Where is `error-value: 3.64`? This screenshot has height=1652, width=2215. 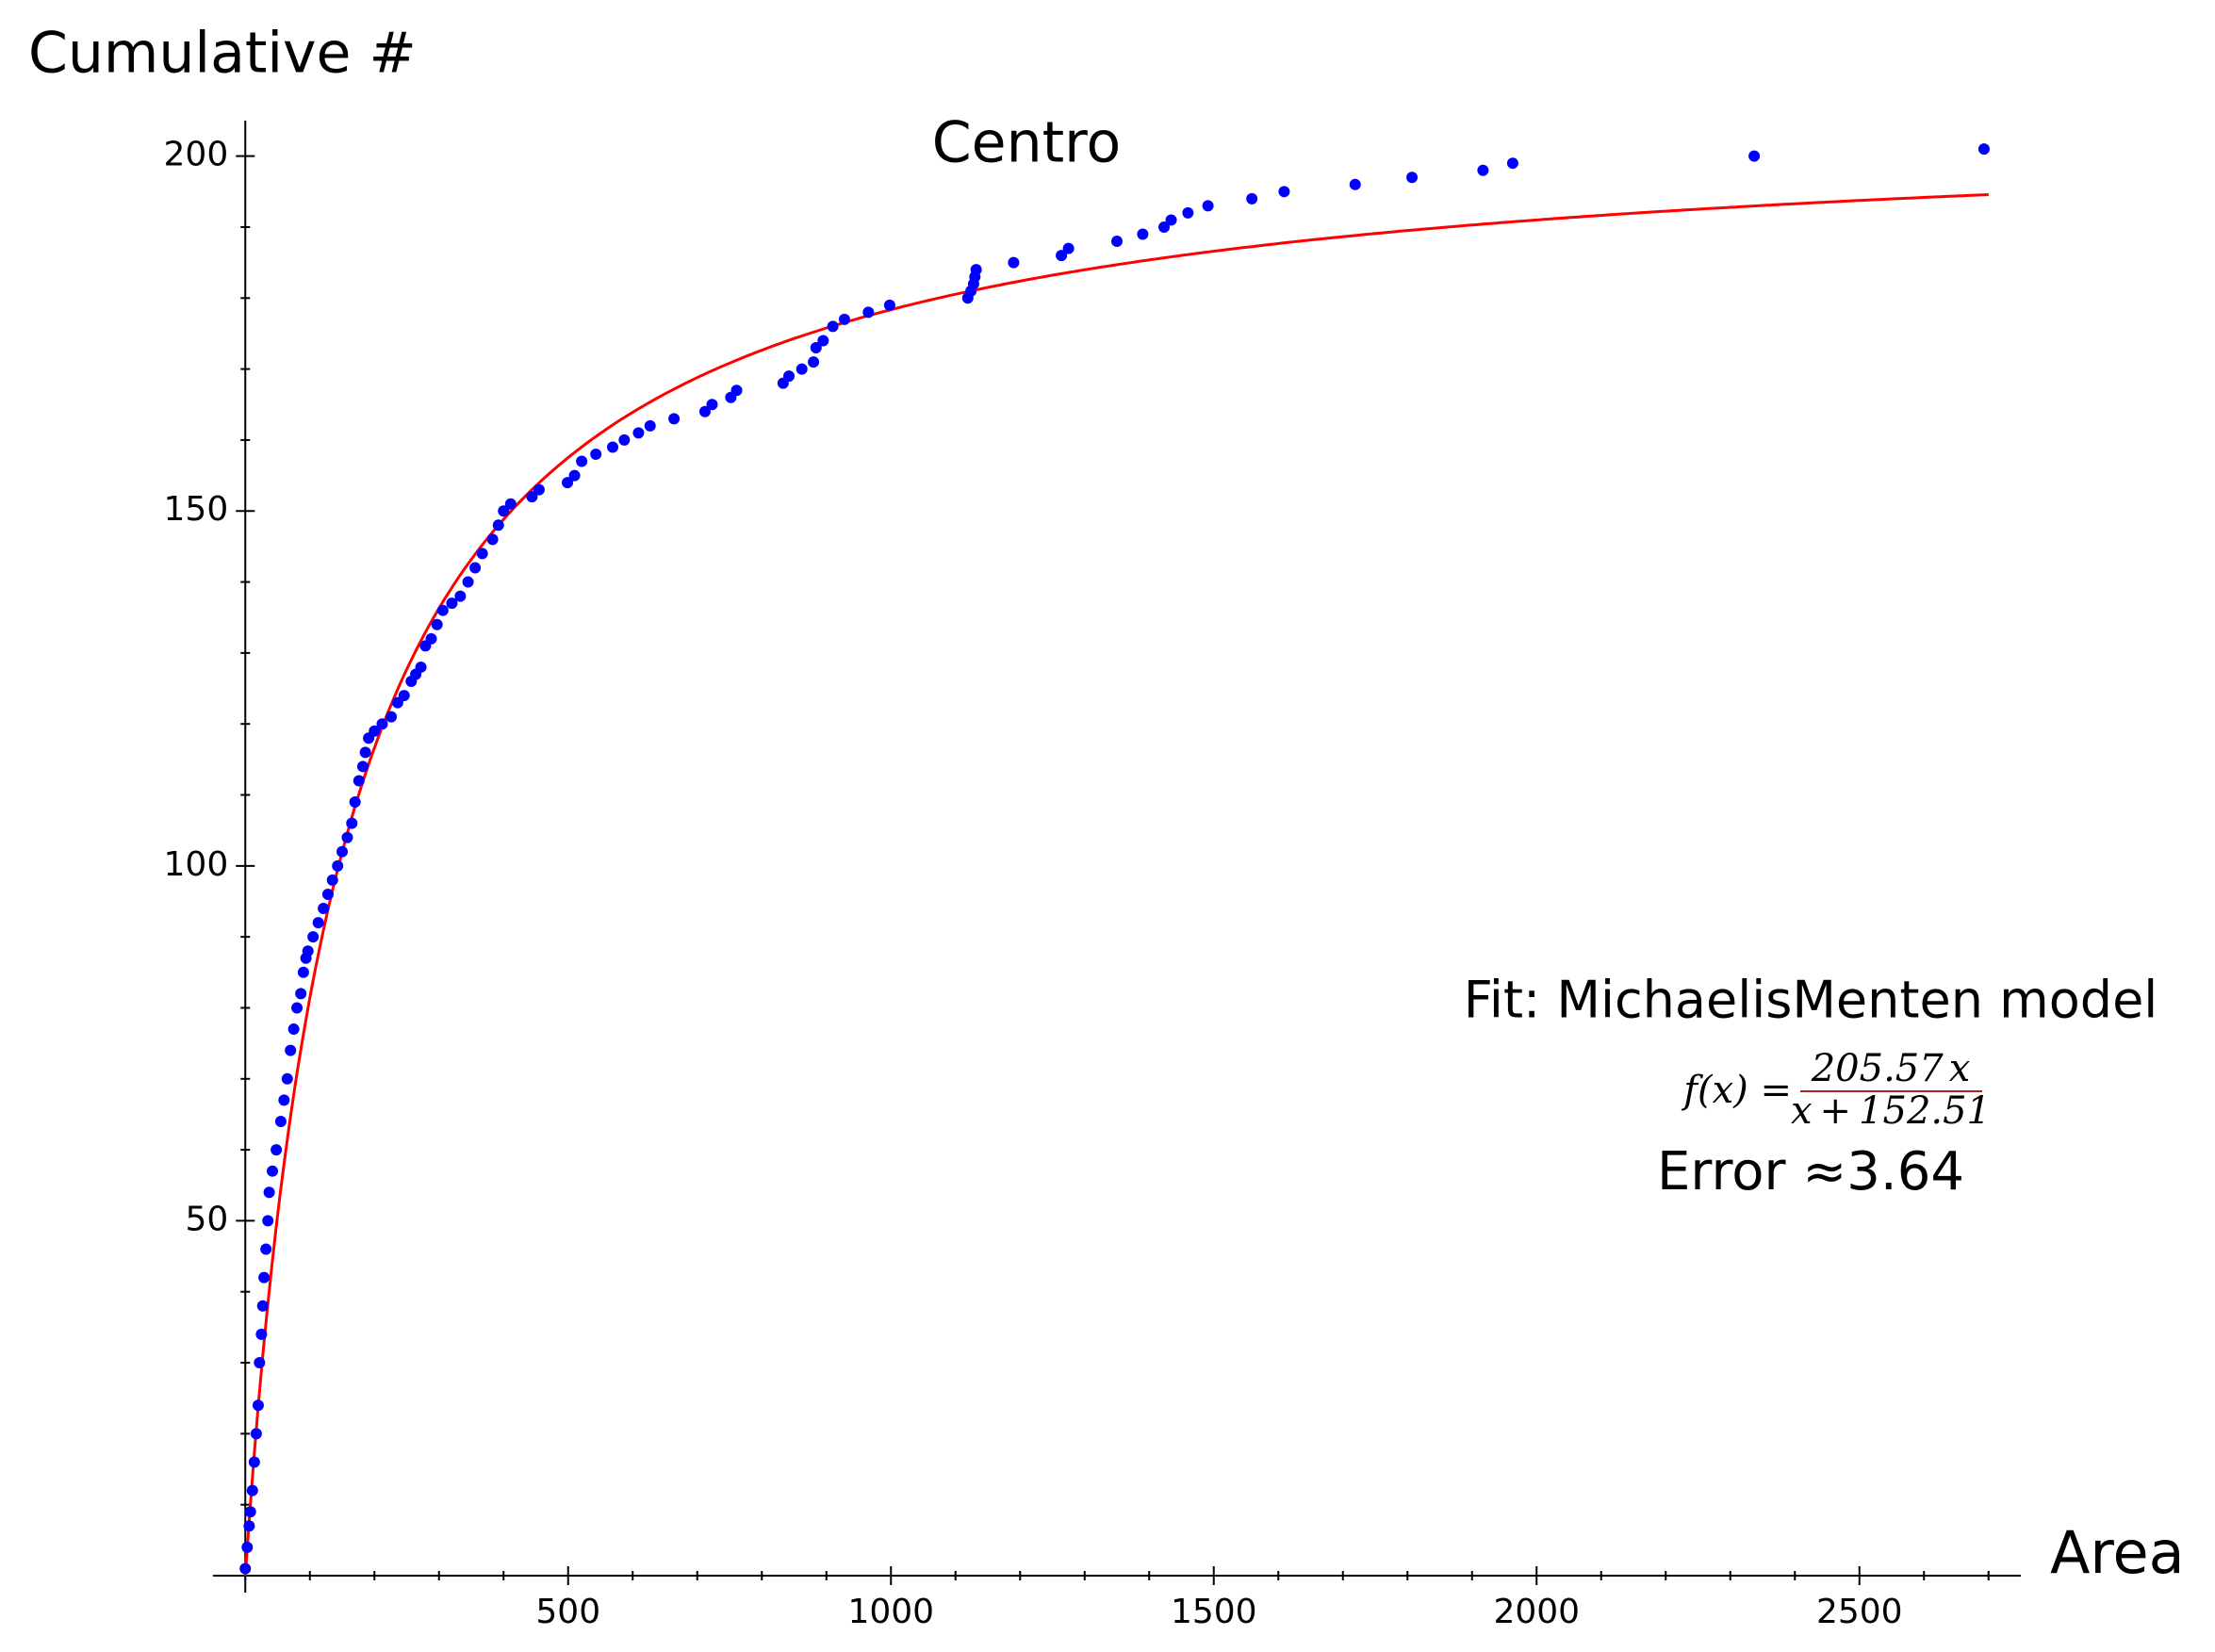
error-value: 3.64 is located at coordinates (1905, 1171).